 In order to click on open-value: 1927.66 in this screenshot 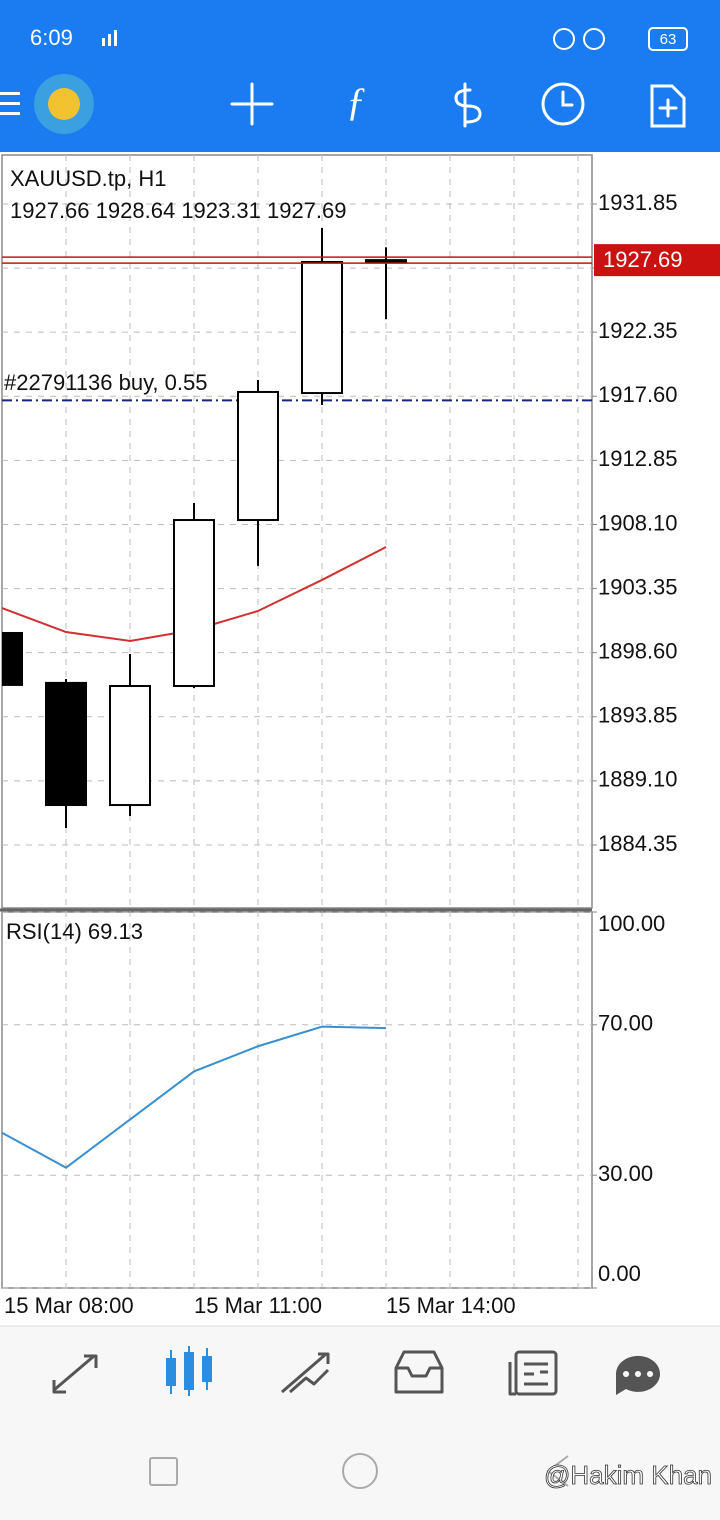, I will do `click(50, 210)`.